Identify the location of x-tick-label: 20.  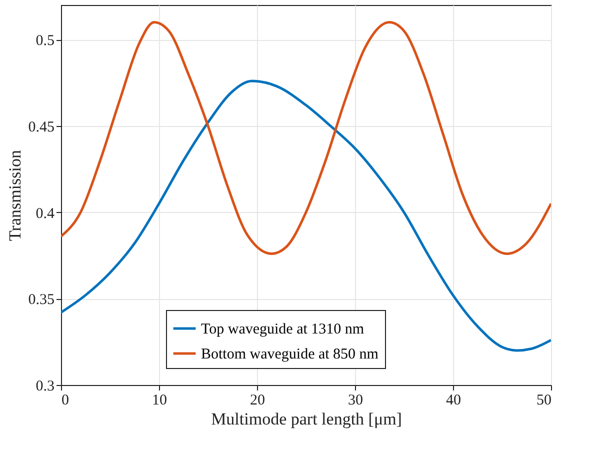
(257, 400).